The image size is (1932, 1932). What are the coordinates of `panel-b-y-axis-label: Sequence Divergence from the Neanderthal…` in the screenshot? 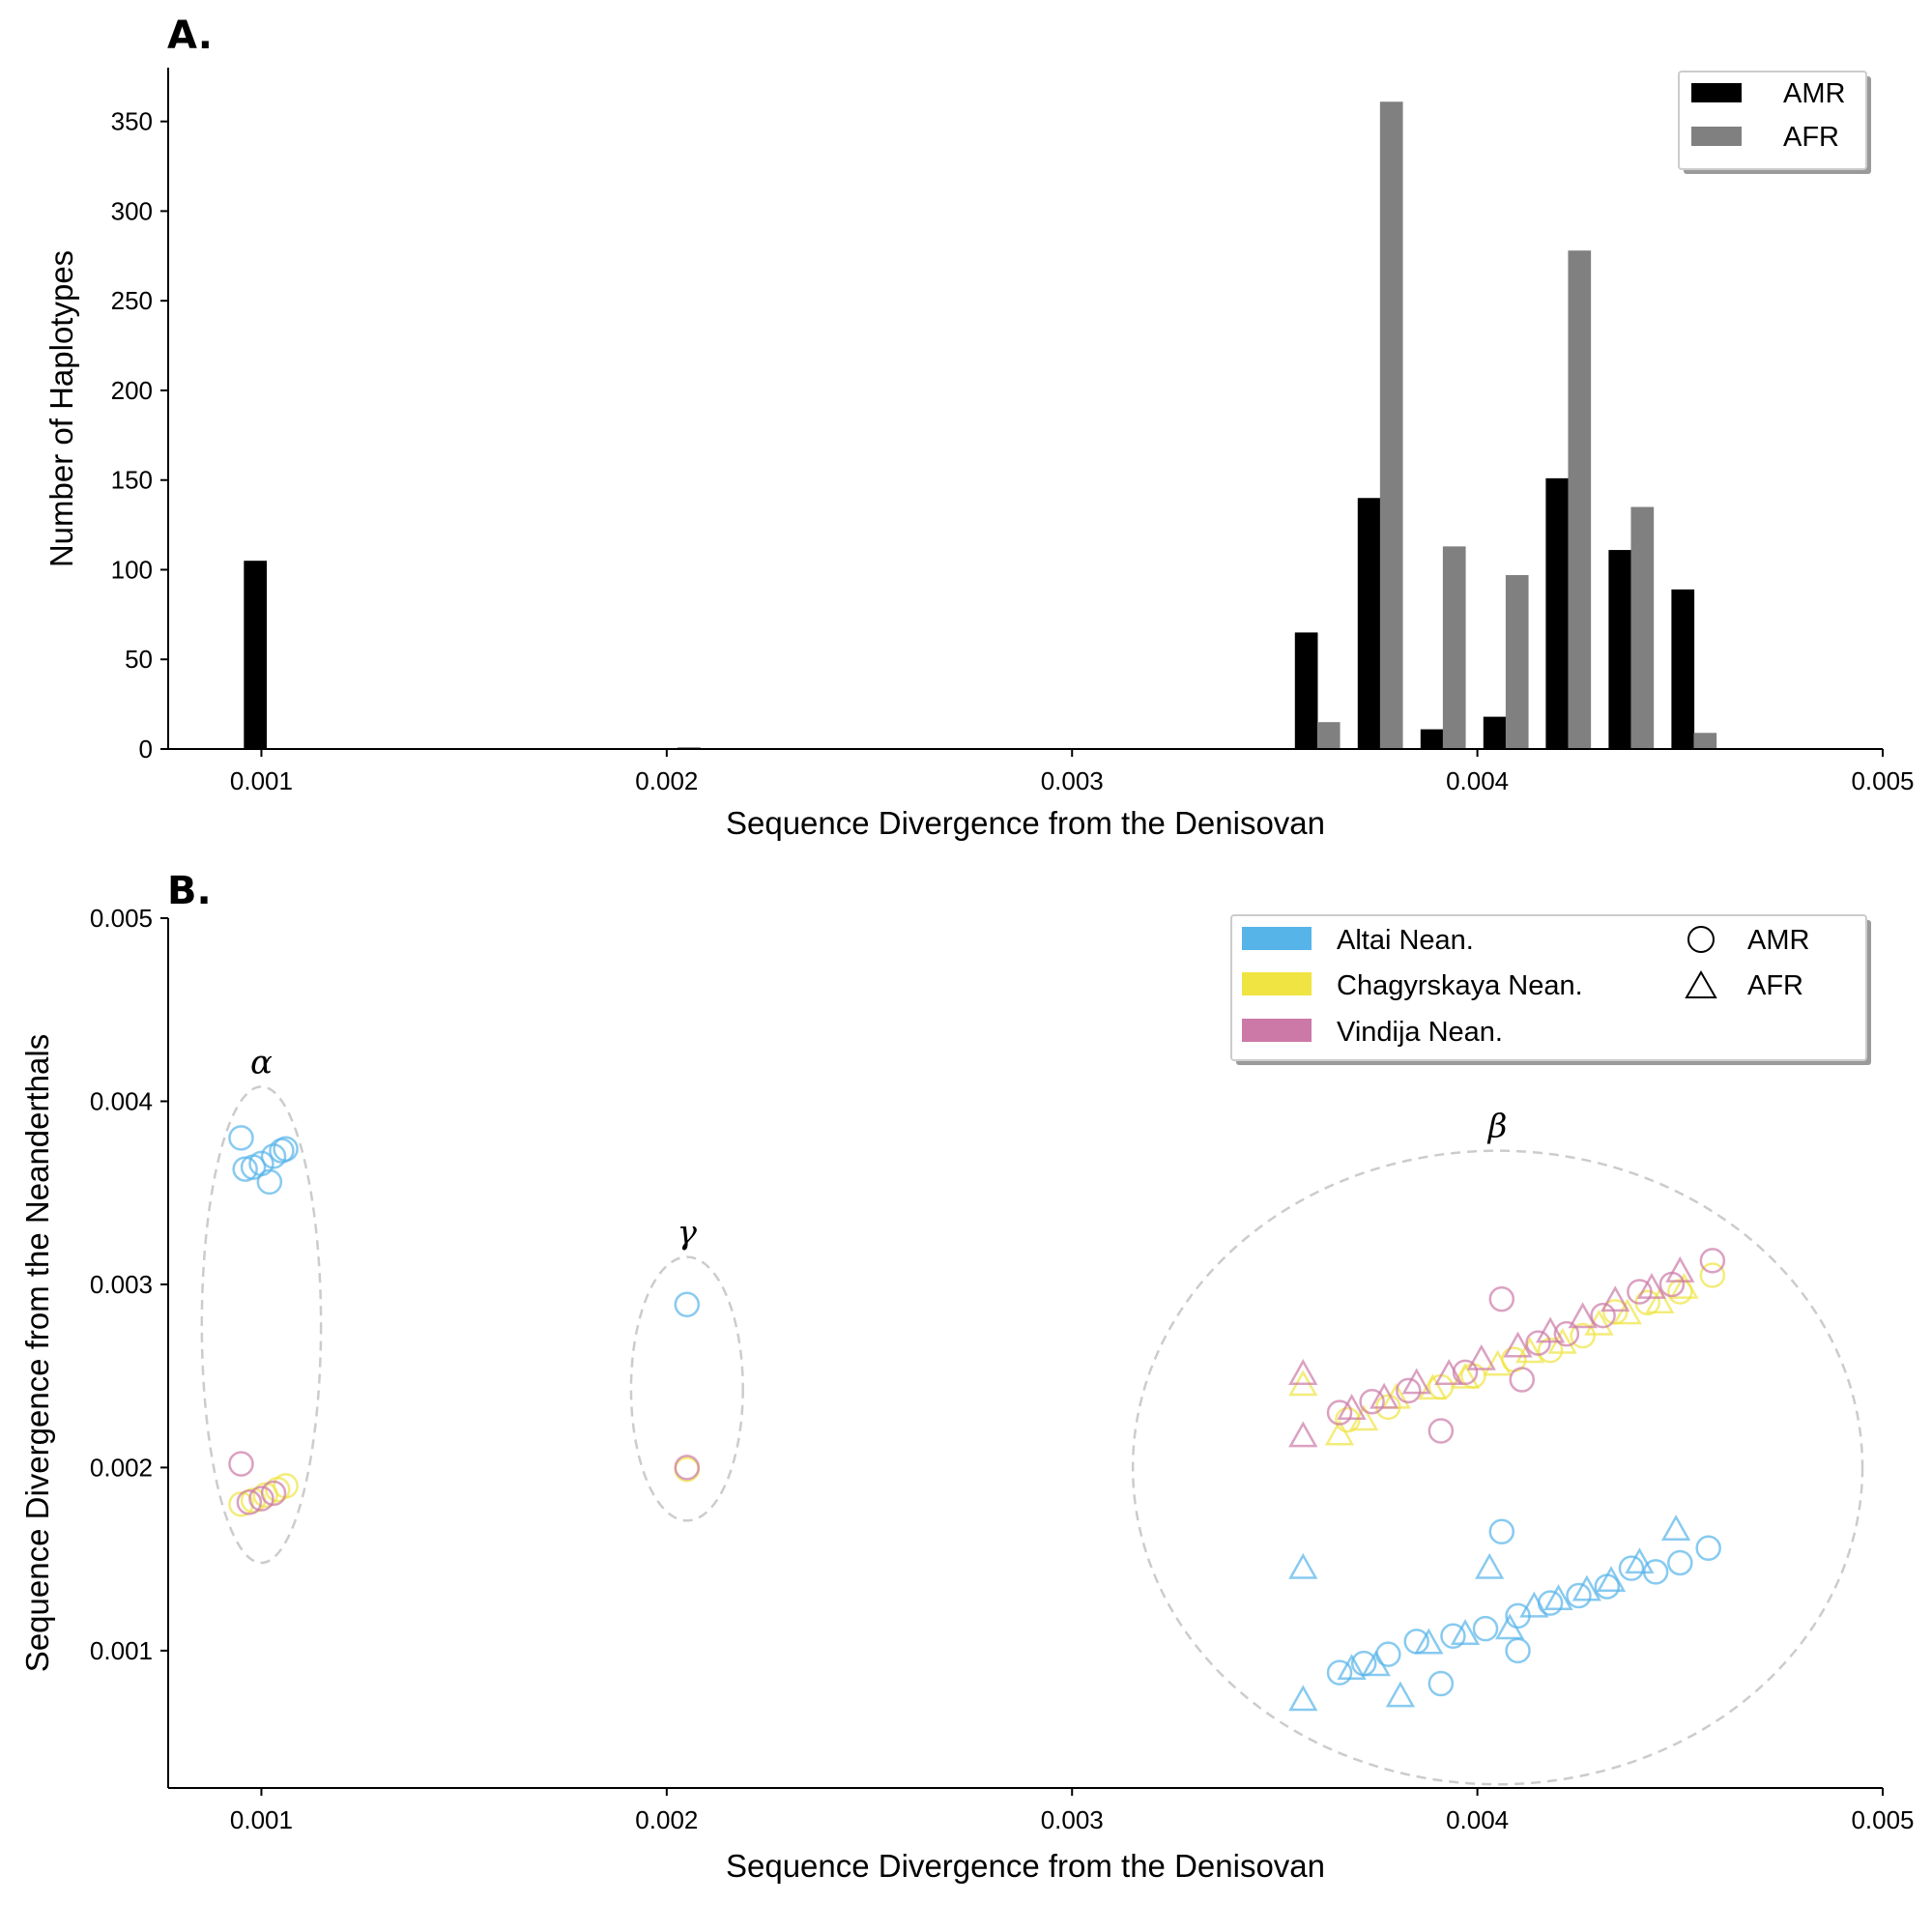 It's located at (37, 1353).